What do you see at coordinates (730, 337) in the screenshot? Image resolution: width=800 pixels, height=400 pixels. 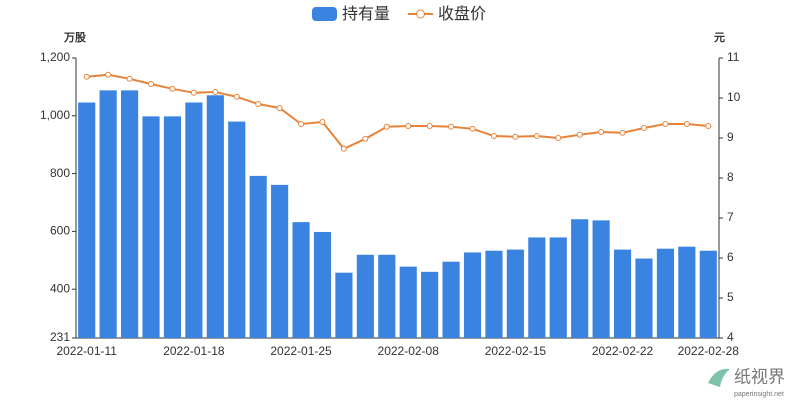 I see `y2-tick-label: 4` at bounding box center [730, 337].